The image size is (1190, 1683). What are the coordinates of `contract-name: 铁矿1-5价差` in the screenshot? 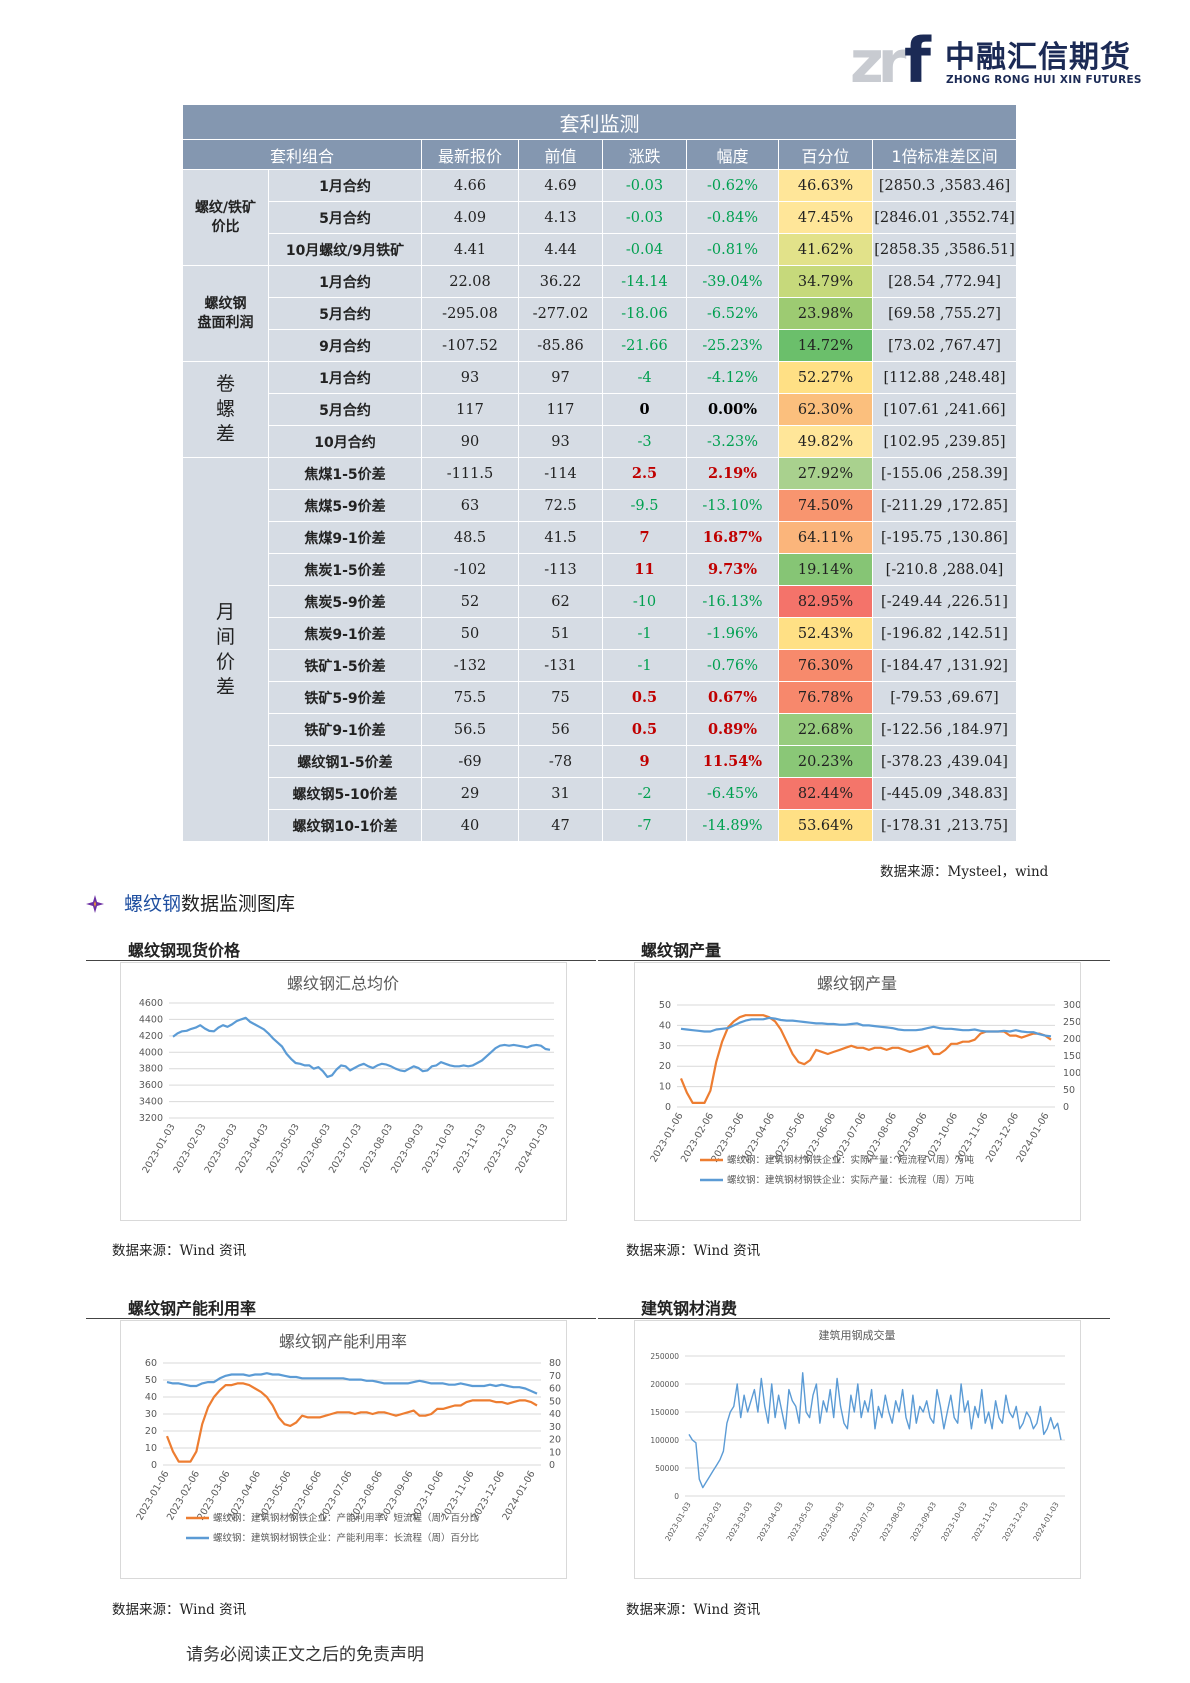 It's located at (345, 665).